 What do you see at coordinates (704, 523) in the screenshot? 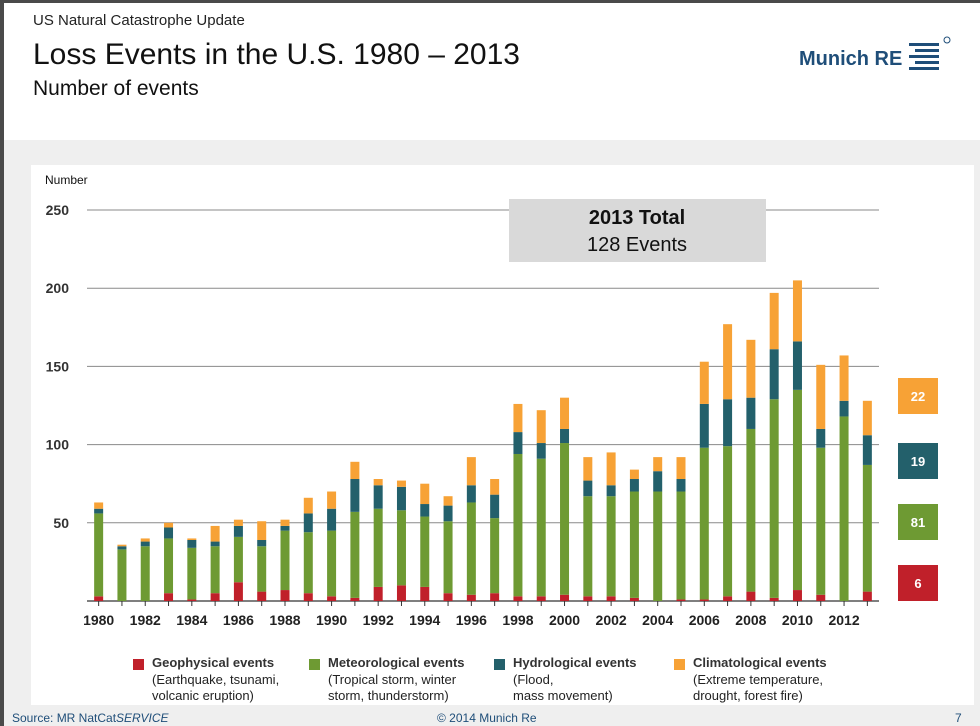
I see `bar-segment-meteorological-2006` at bounding box center [704, 523].